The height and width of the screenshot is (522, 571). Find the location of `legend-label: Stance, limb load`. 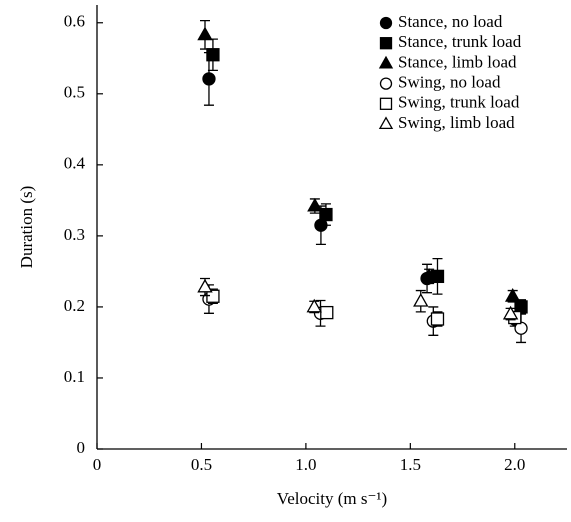

legend-label: Stance, limb load is located at coordinates (457, 61).